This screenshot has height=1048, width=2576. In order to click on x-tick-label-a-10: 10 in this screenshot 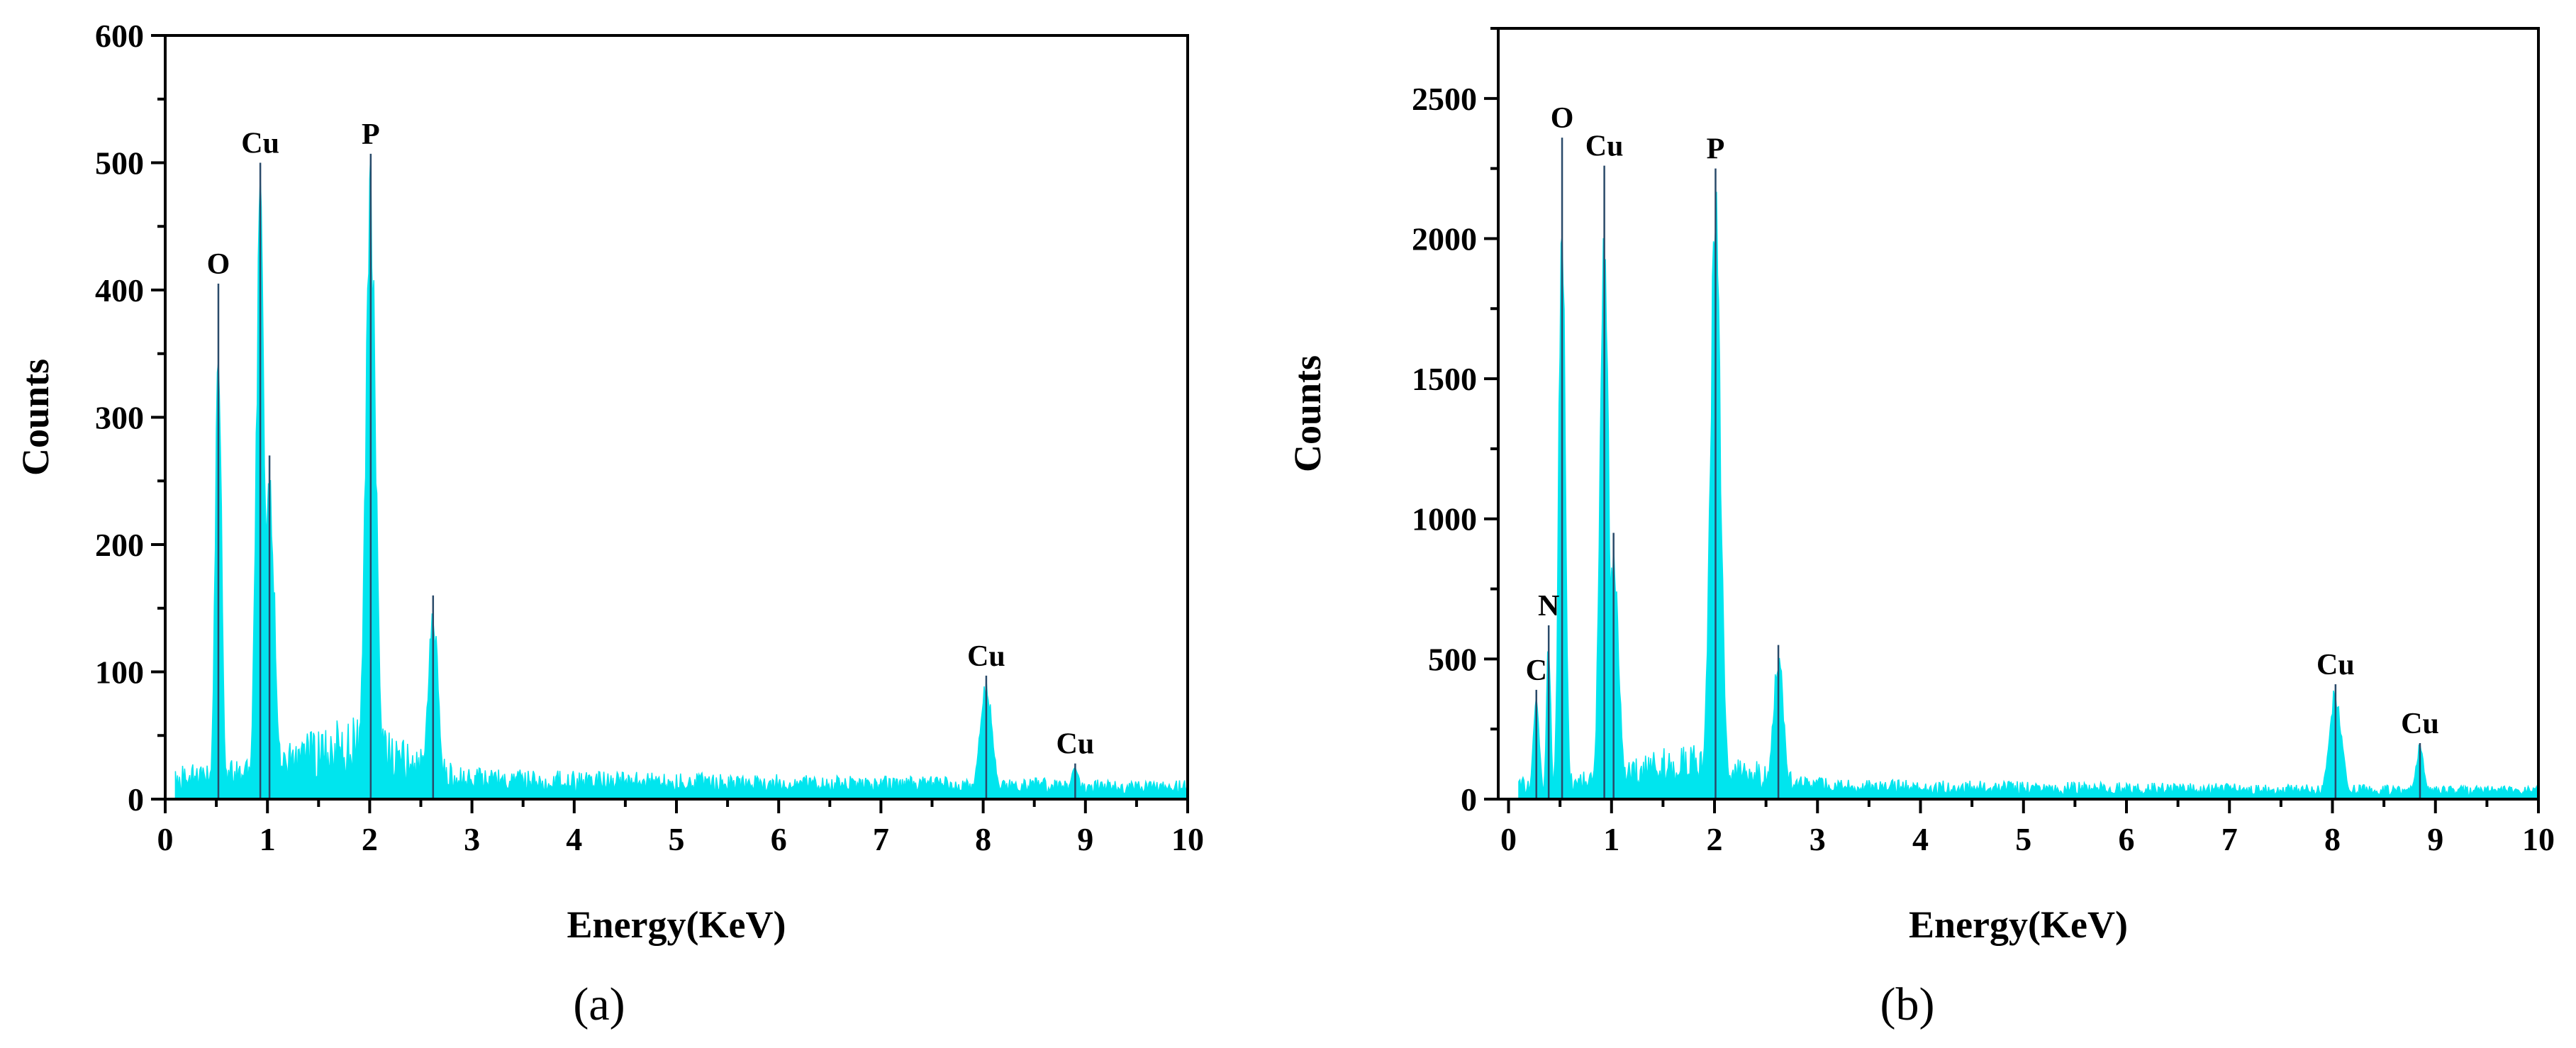, I will do `click(1187, 839)`.